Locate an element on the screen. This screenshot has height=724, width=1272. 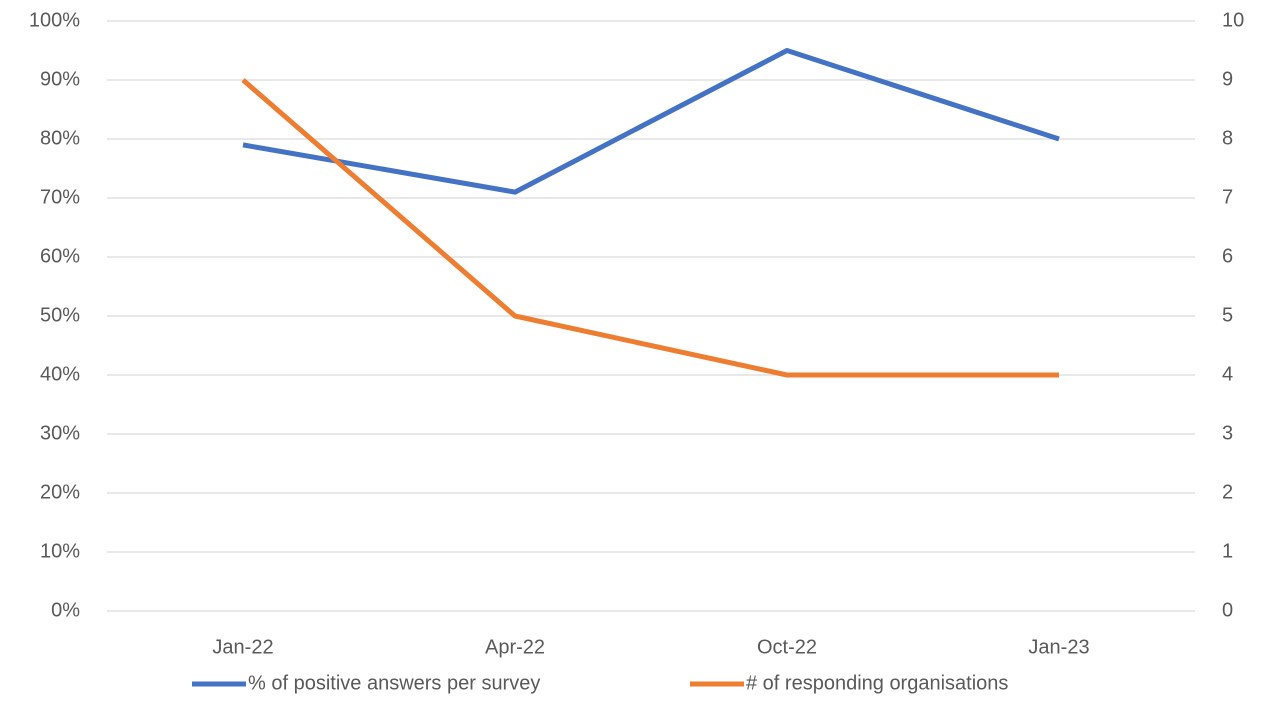
series-line is located at coordinates (651, 121).